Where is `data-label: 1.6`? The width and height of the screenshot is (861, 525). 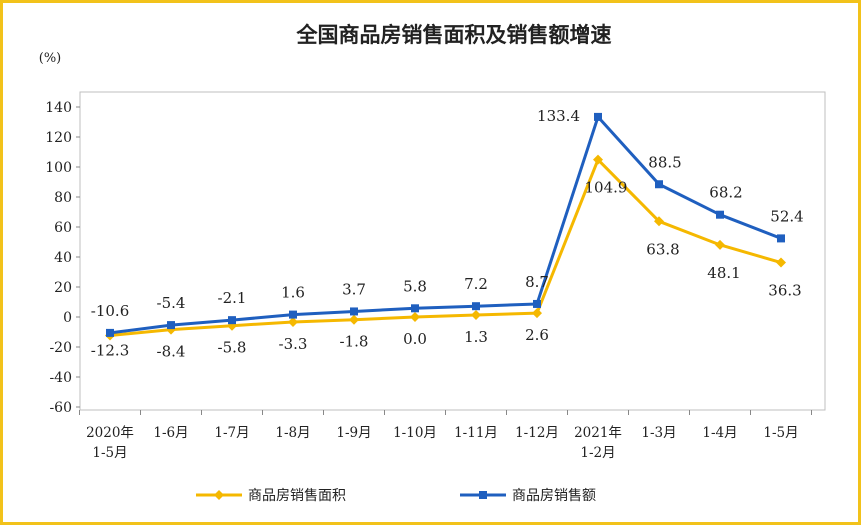
data-label: 1.6 is located at coordinates (293, 293).